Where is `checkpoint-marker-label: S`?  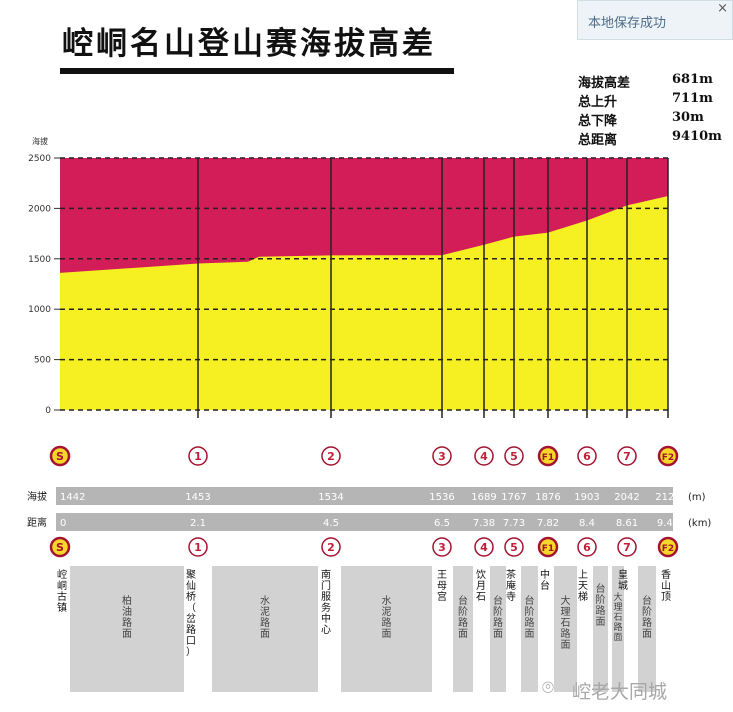
checkpoint-marker-label: S is located at coordinates (60, 547).